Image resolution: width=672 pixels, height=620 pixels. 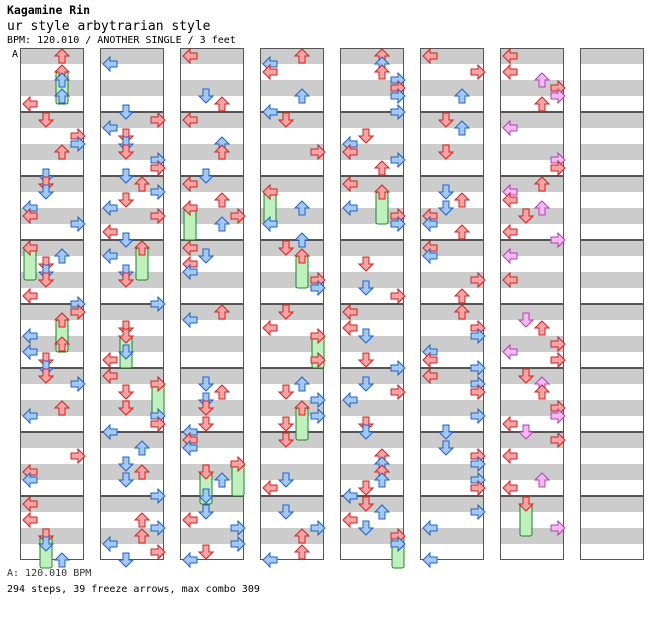 What do you see at coordinates (109, 26) in the screenshot?
I see `song-title: ur style arbytrarian style` at bounding box center [109, 26].